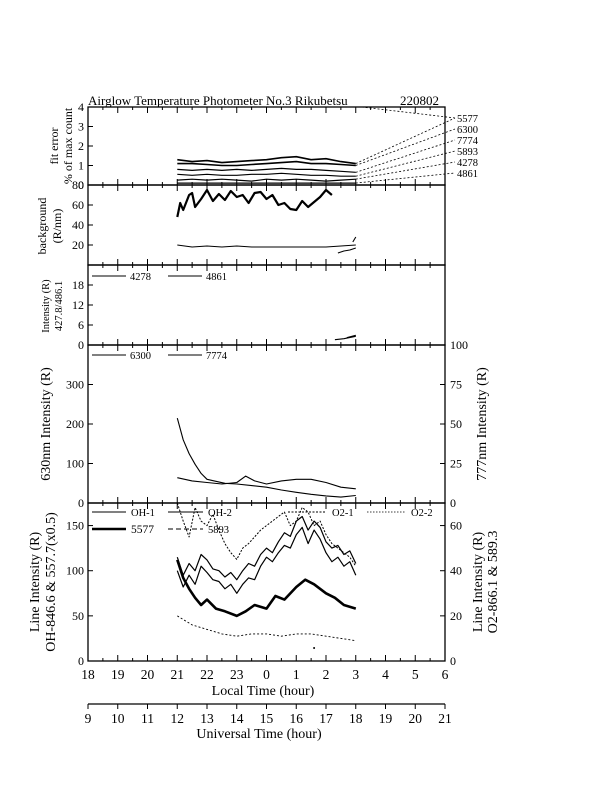 The width and height of the screenshot is (612, 792). I want to click on panel2-ylabel-1: background, so click(42, 226).